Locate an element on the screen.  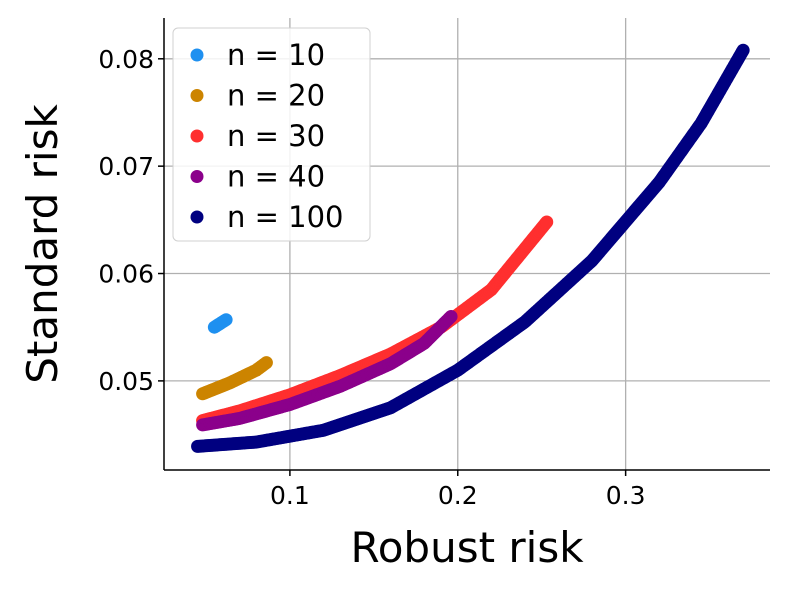
x-tick-label: 0.2 is located at coordinates (458, 495).